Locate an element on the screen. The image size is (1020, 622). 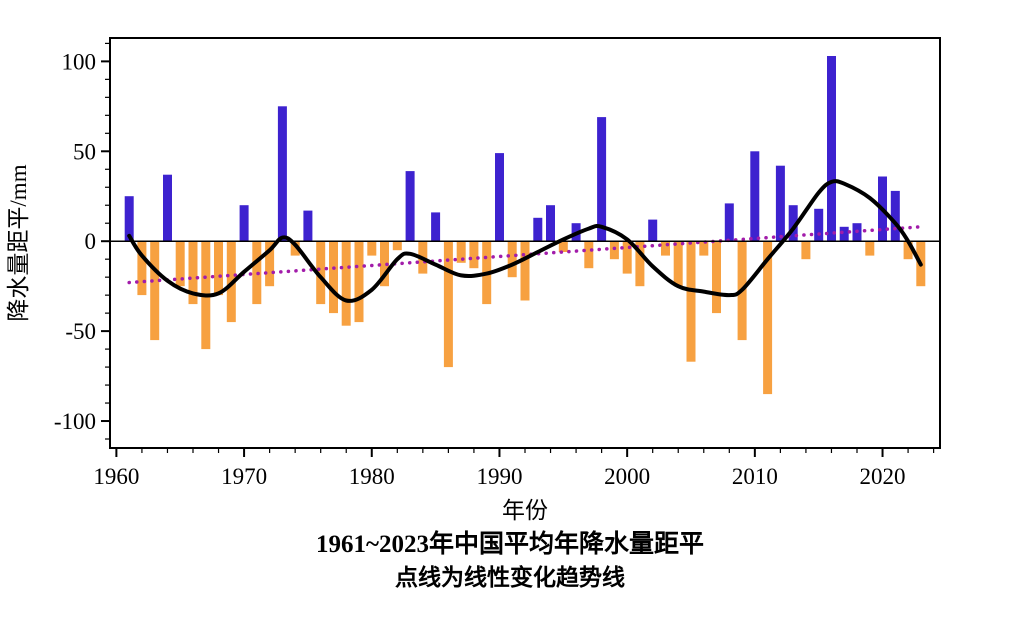
bar-1985 is located at coordinates (436, 227).